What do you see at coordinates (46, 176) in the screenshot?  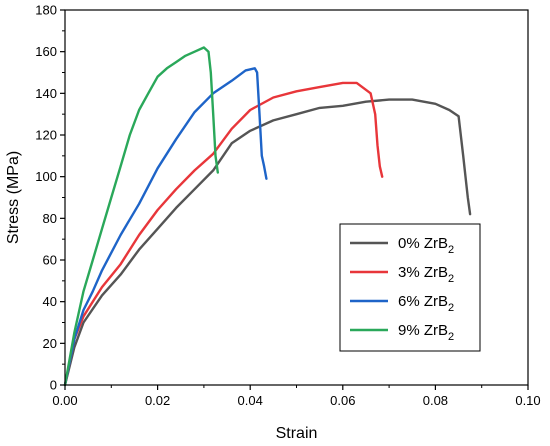 I see `y-tick-label: 100` at bounding box center [46, 176].